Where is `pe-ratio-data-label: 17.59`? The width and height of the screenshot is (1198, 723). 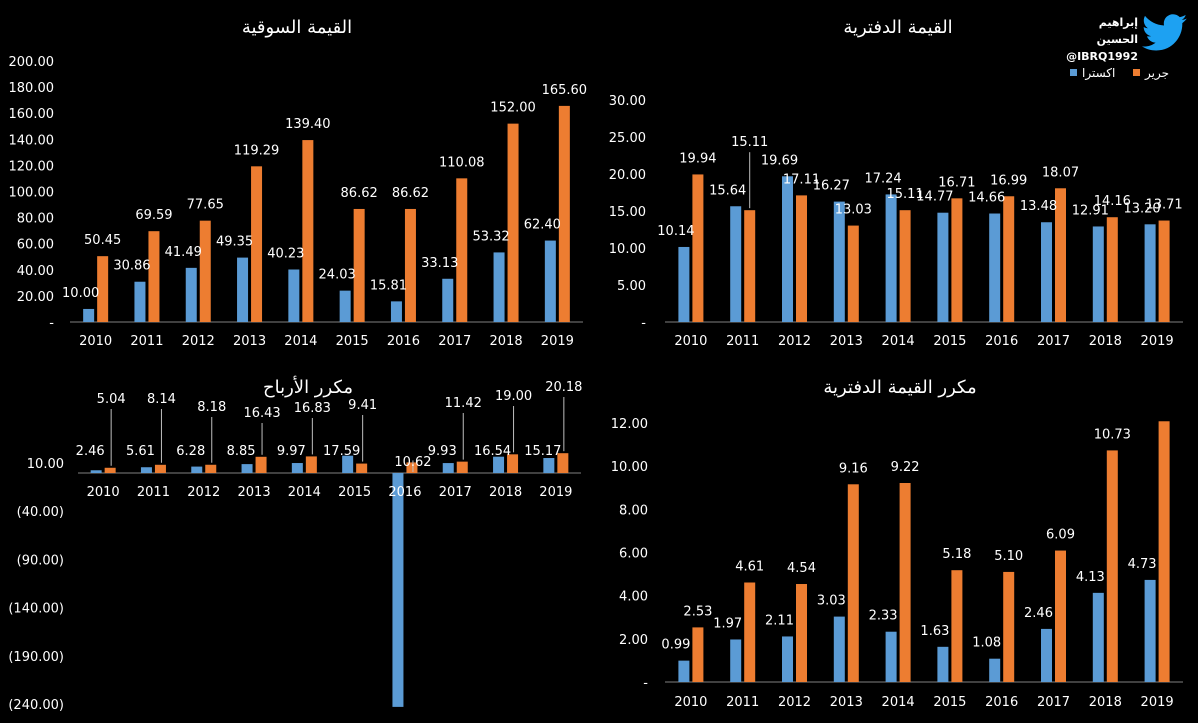
pe-ratio-data-label: 17.59 is located at coordinates (341, 451).